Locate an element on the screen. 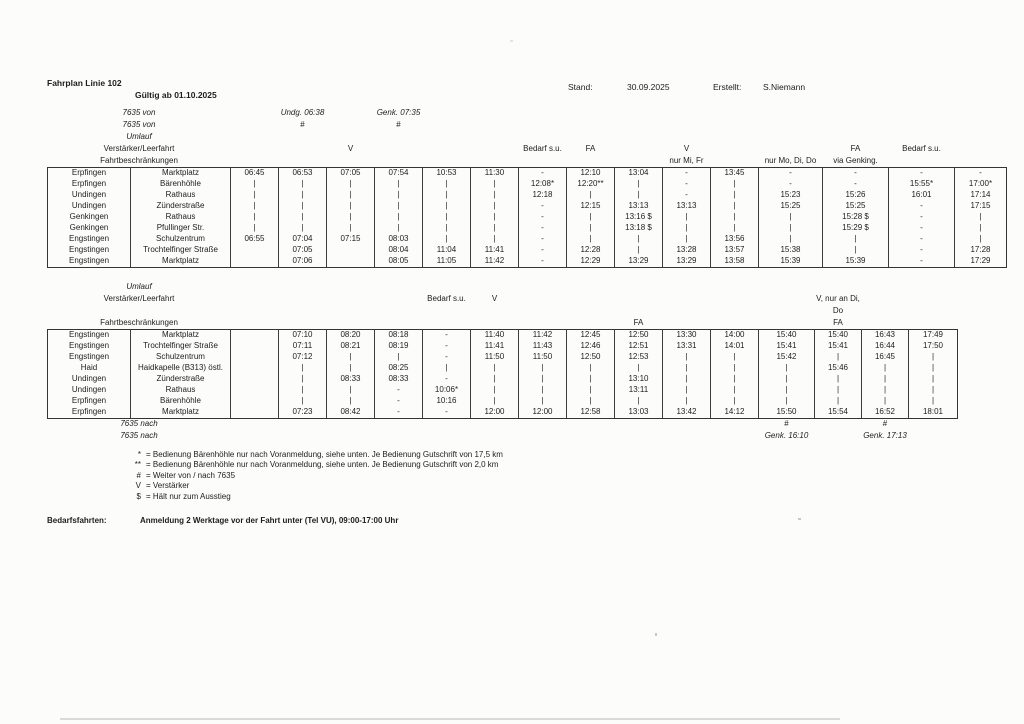 This screenshot has width=1024, height=724. meta-cell: V is located at coordinates (350, 148).